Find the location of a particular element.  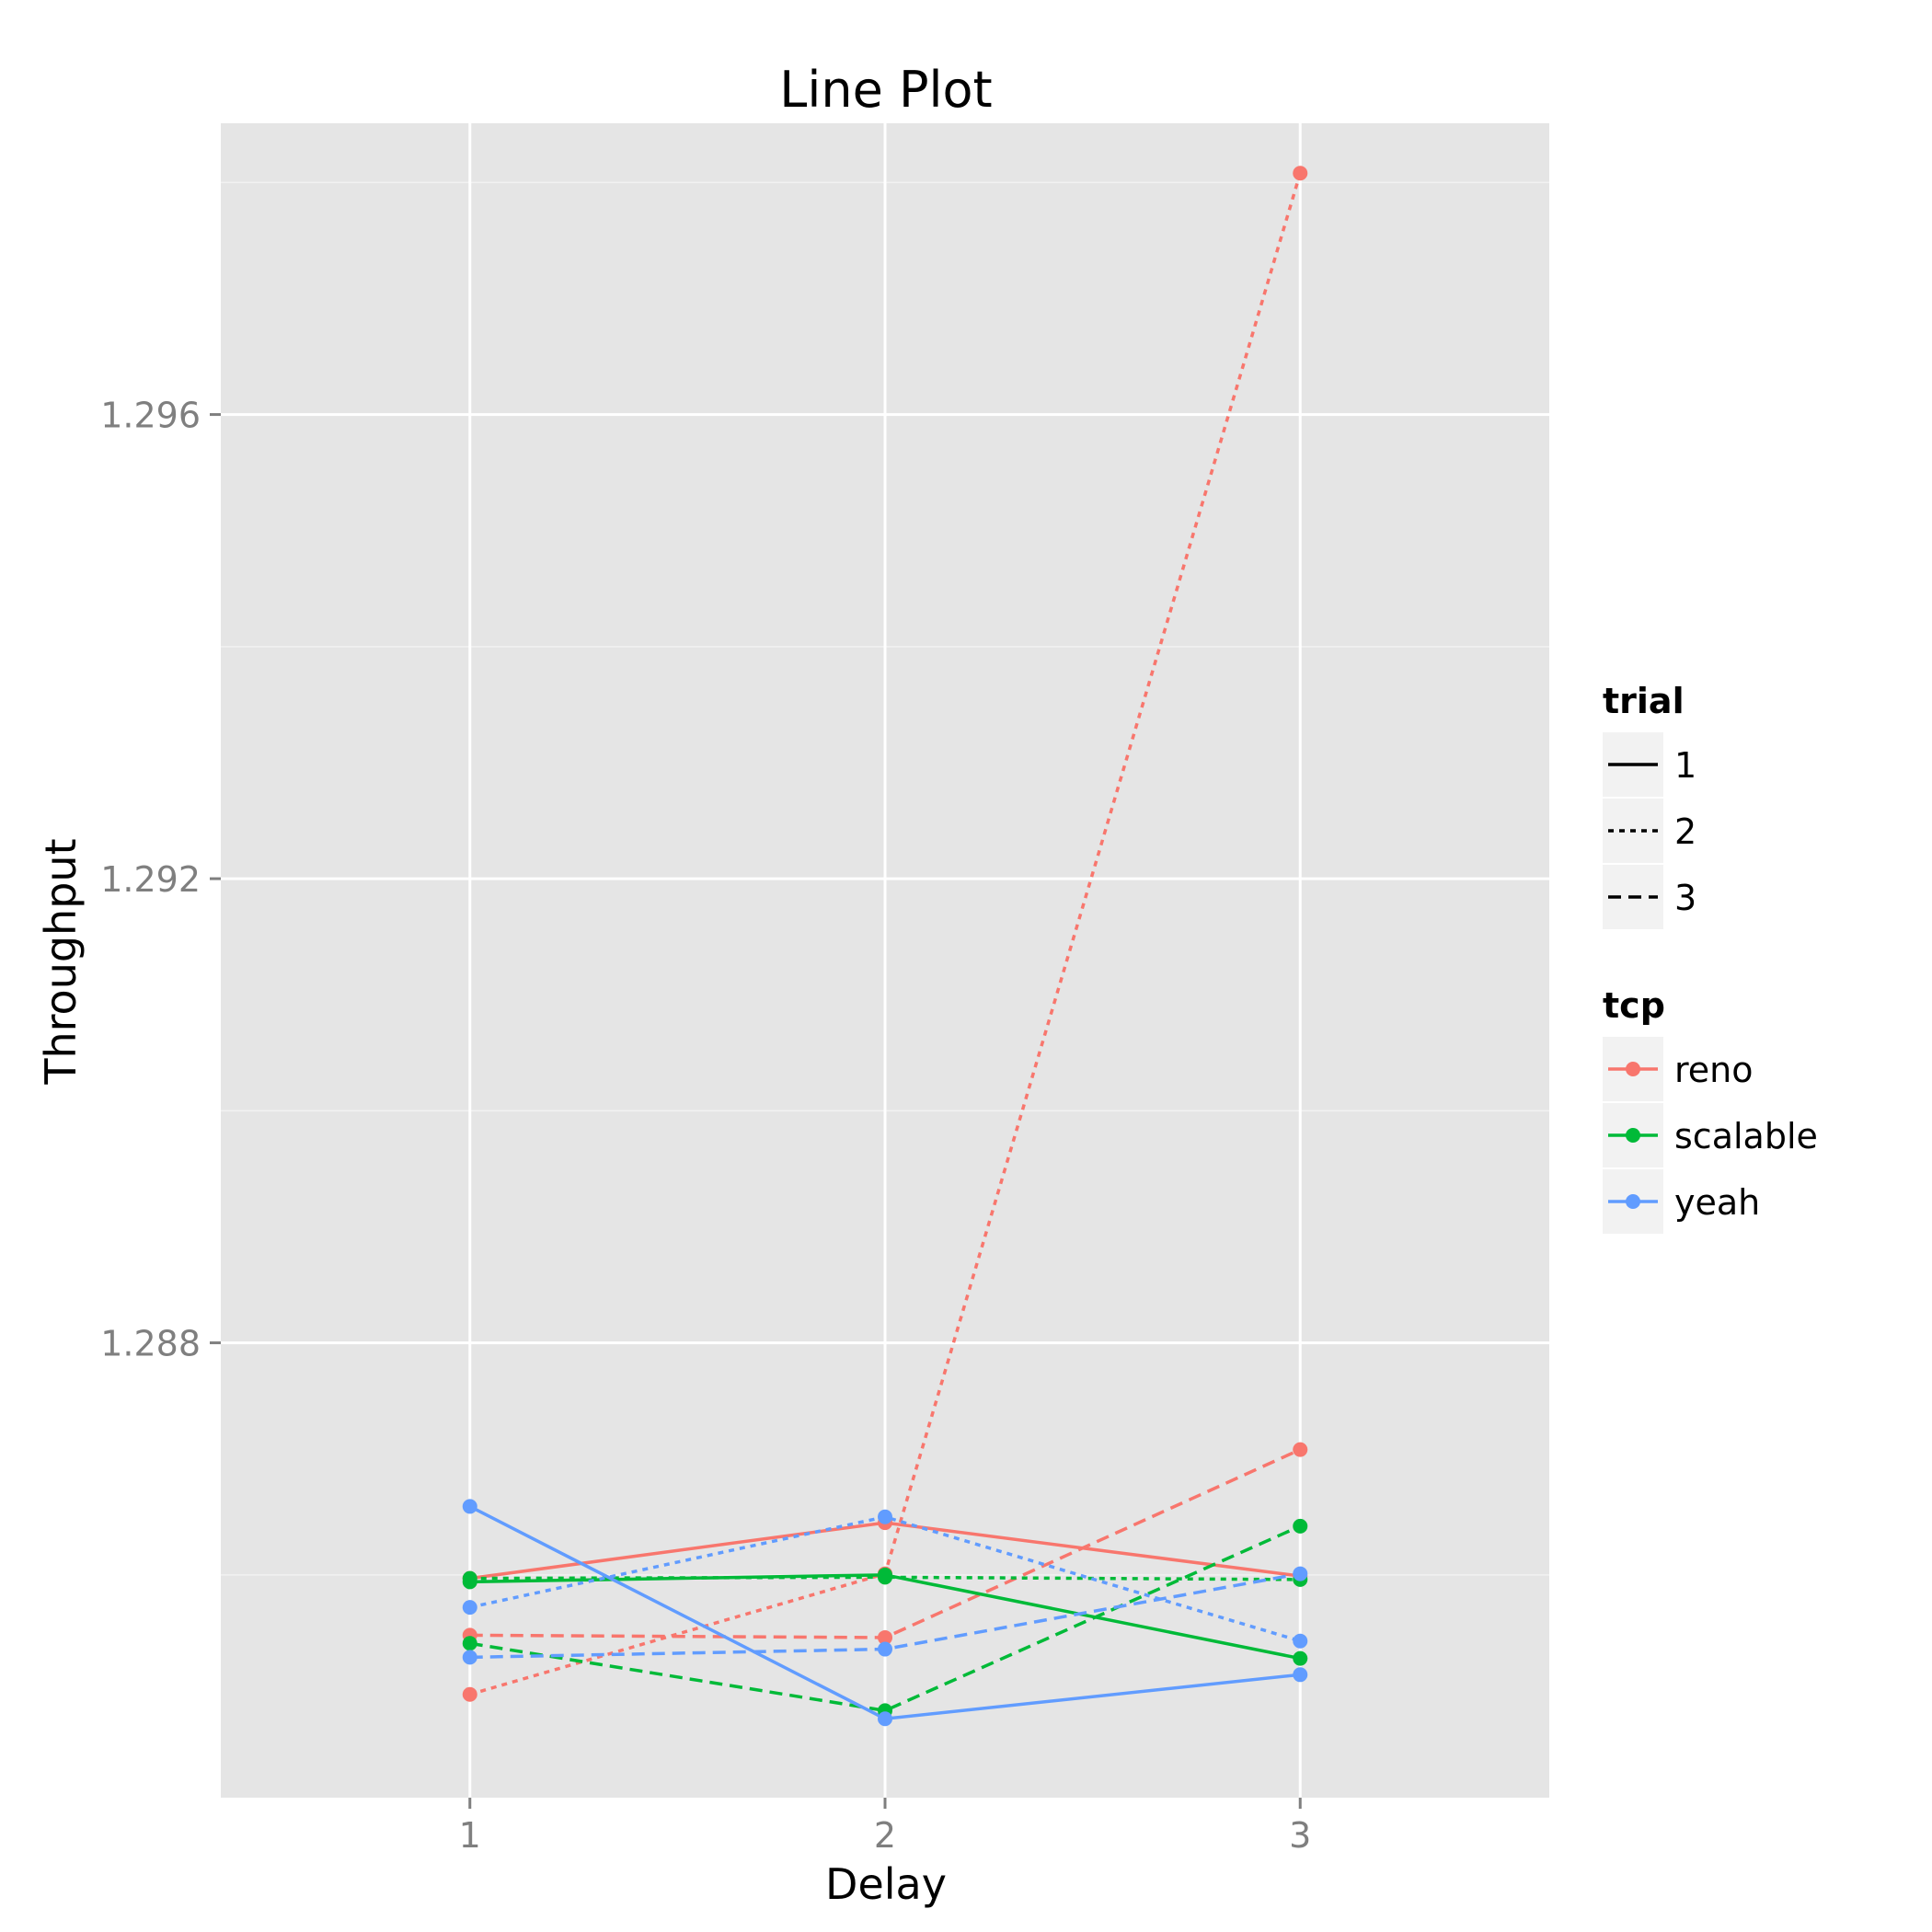

legend-label-trial: 3 is located at coordinates (1685, 898).